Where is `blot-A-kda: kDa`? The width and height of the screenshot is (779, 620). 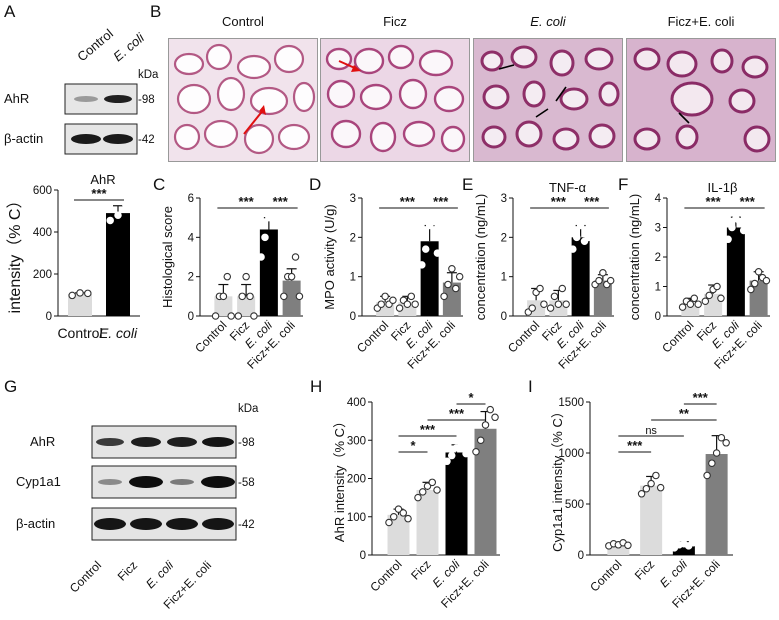 blot-A-kda: kDa is located at coordinates (148, 75).